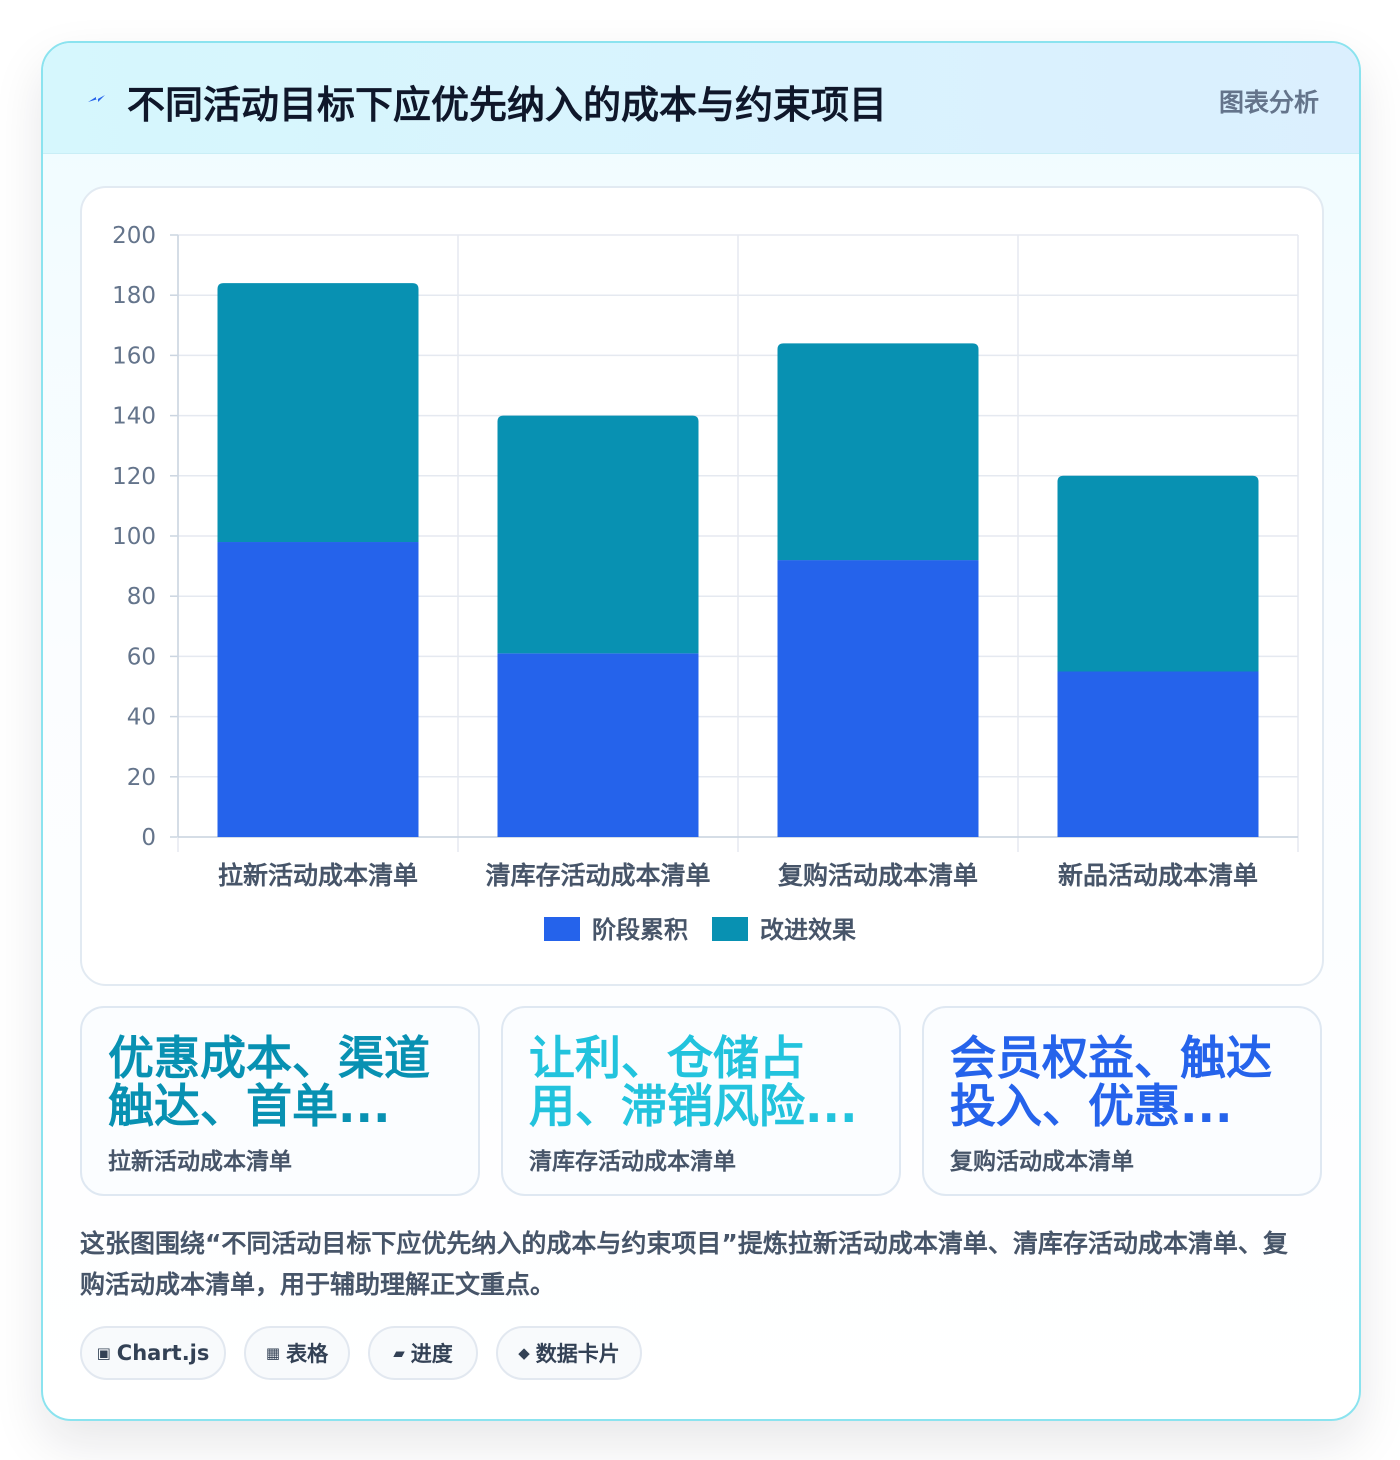 Image resolution: width=1400 pixels, height=1460 pixels. What do you see at coordinates (134, 296) in the screenshot?
I see `y-tick-label: 180` at bounding box center [134, 296].